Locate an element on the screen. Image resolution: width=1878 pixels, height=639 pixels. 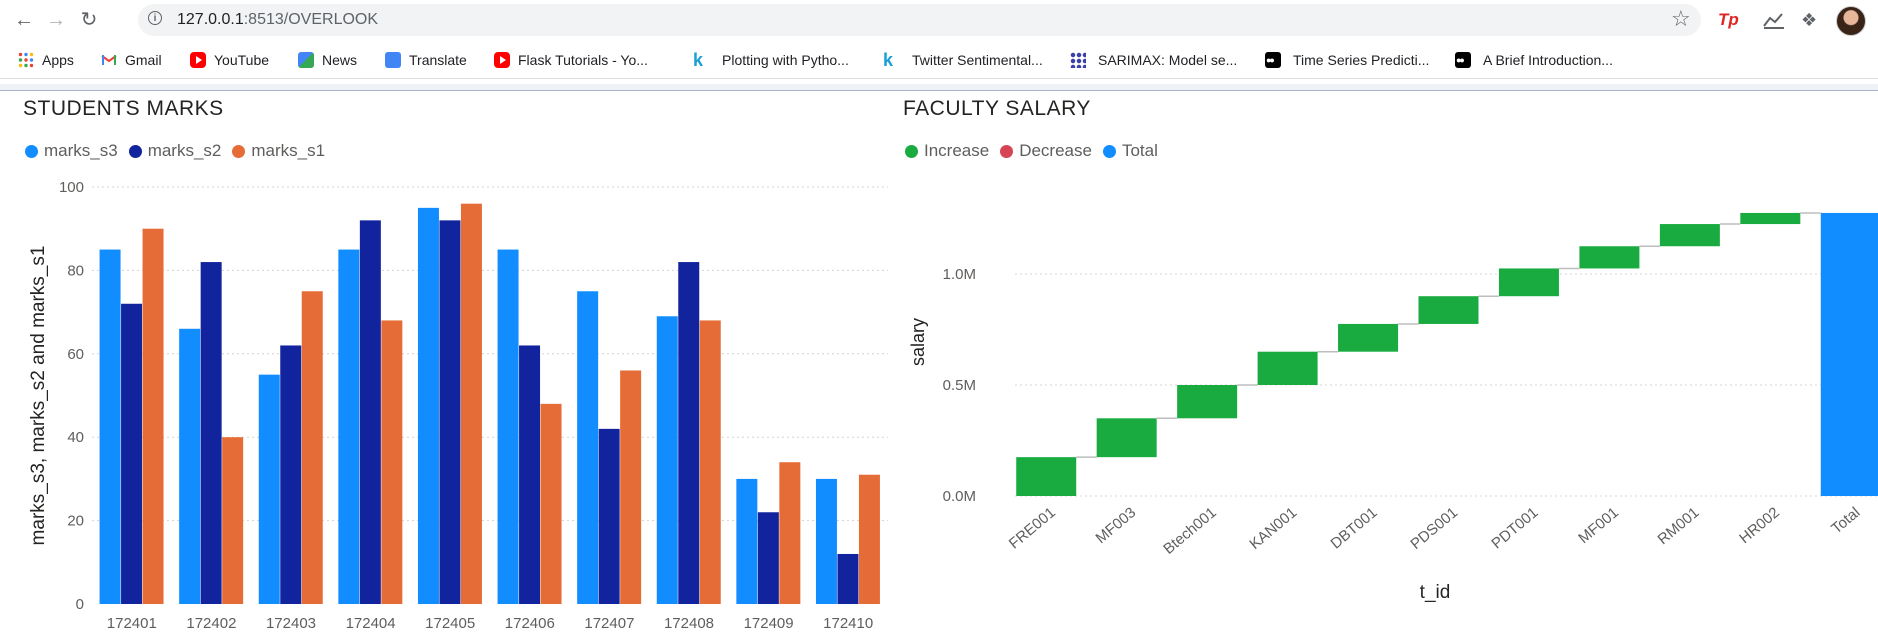
apps-grid-icon is located at coordinates (26, 60).